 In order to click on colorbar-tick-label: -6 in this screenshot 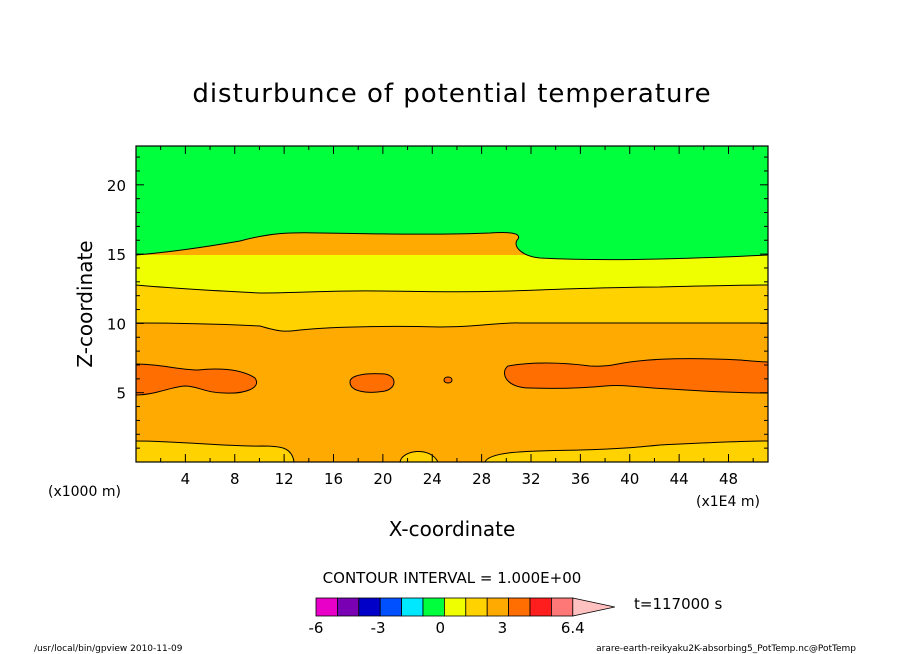, I will do `click(316, 628)`.